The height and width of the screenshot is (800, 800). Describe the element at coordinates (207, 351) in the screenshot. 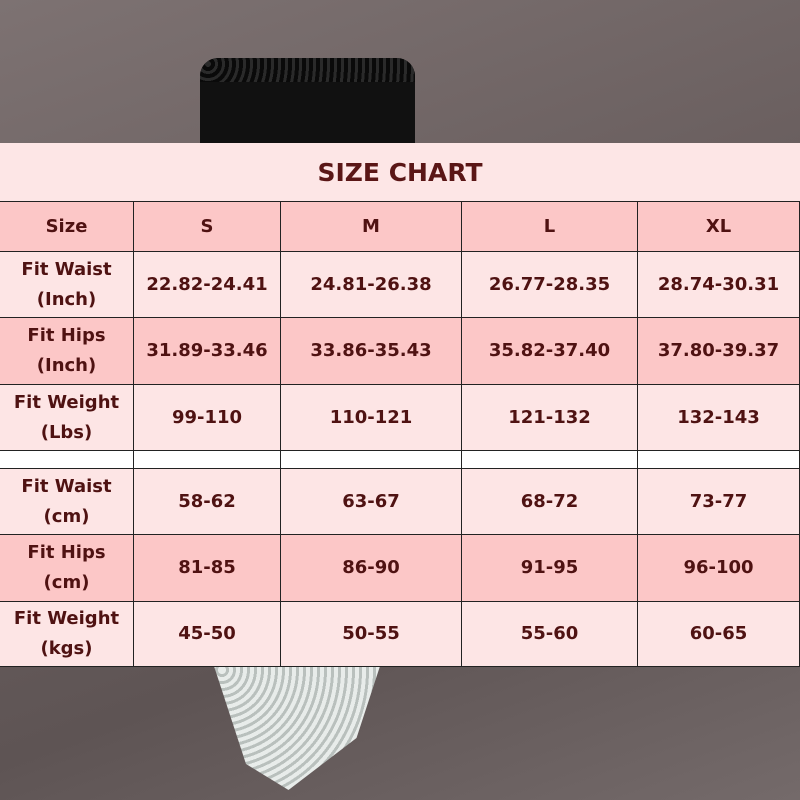

I see `table-row-cell: 31.89-33.46` at that location.